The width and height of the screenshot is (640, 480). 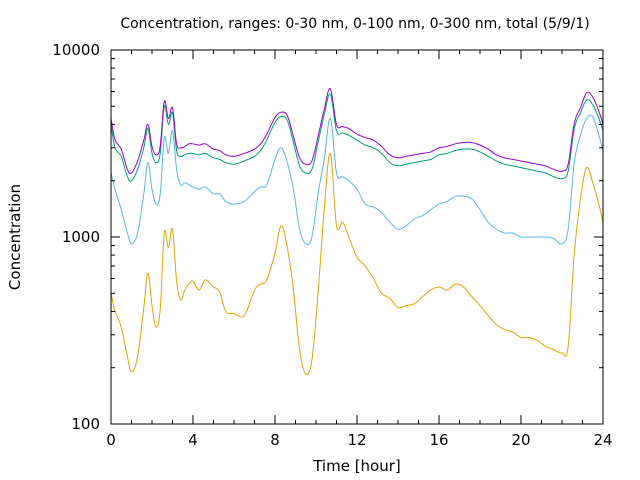 What do you see at coordinates (111, 440) in the screenshot?
I see `x-tick-label: 0` at bounding box center [111, 440].